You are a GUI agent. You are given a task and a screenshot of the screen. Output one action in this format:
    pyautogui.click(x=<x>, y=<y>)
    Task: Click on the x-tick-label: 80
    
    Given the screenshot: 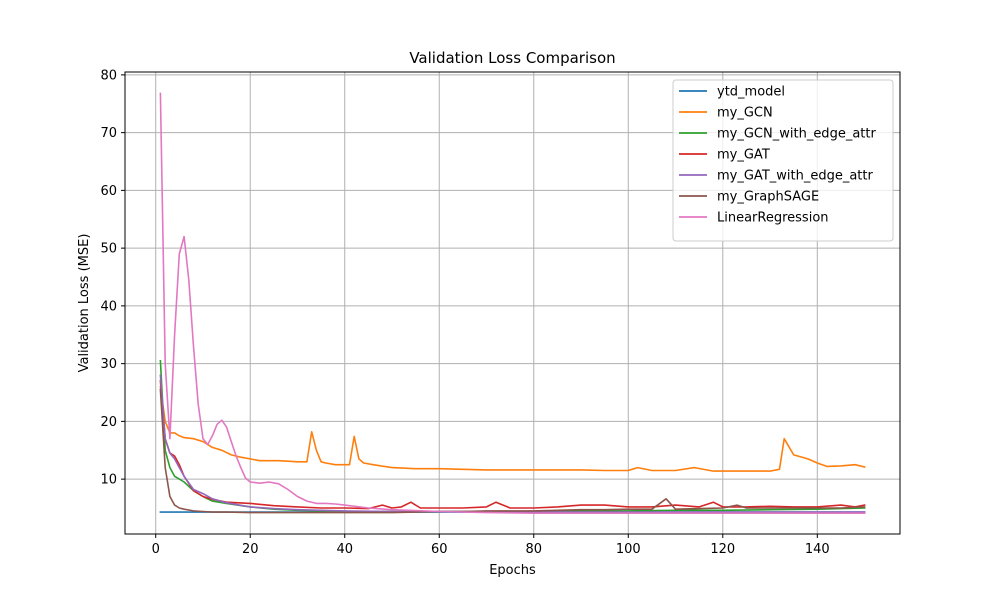 What is the action you would take?
    pyautogui.click(x=533, y=549)
    